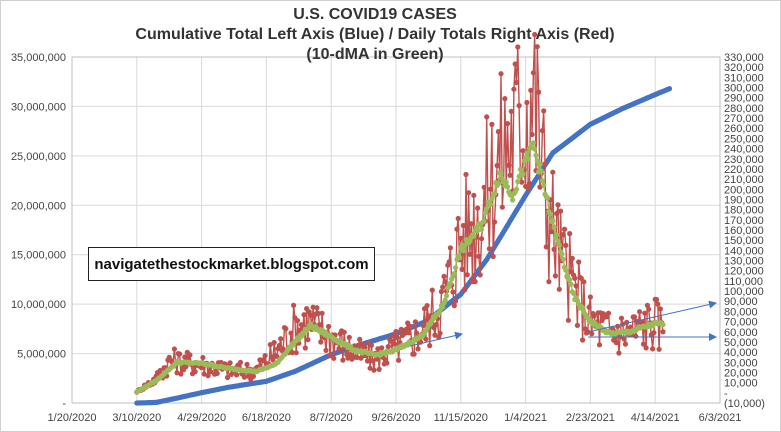 The image size is (781, 432). What do you see at coordinates (741, 302) in the screenshot?
I see `right-tick-label: 90,000` at bounding box center [741, 302].